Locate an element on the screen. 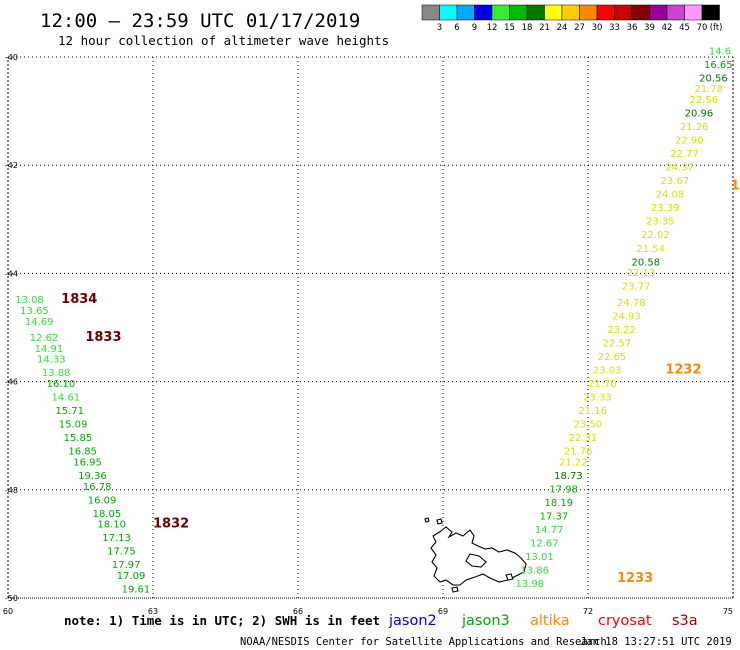  wave-height-value: 23.33 is located at coordinates (597, 398).